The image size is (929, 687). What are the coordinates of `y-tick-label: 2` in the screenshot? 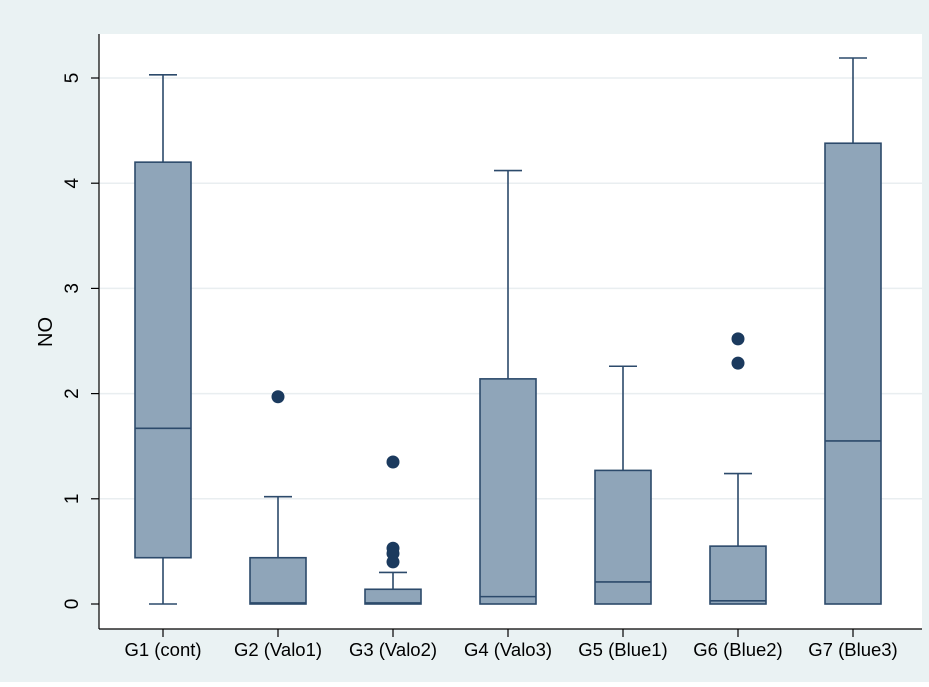 It's located at (72, 393).